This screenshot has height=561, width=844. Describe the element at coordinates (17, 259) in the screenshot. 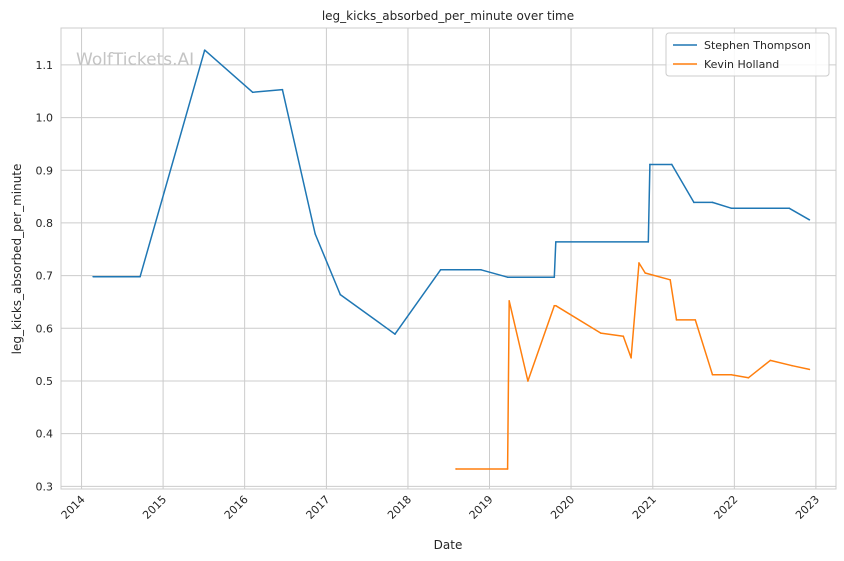

I see `y-axis-title: leg_kicks_absorbed_per_minute` at that location.